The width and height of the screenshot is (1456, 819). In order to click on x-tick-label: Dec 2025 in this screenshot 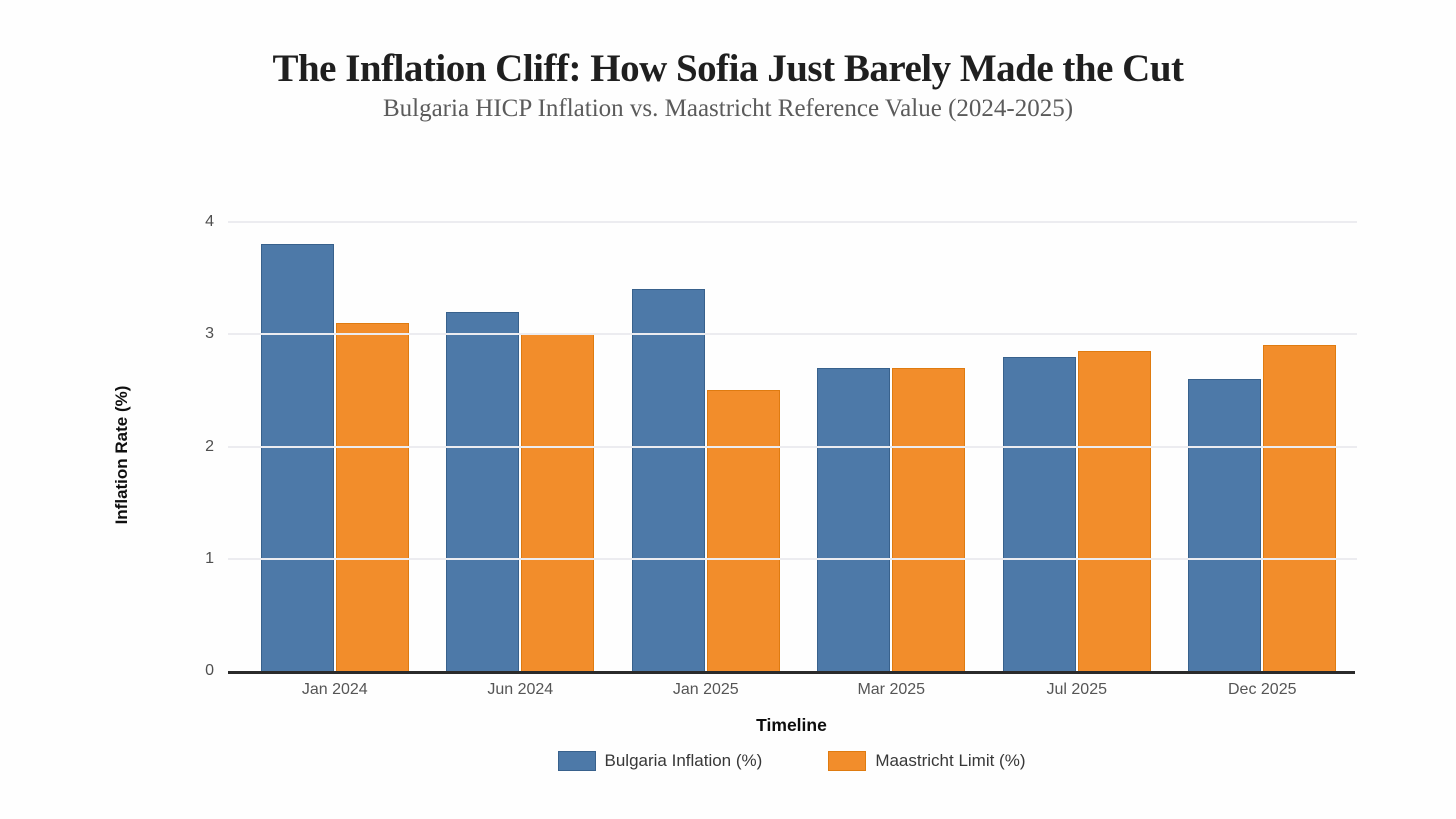, I will do `click(1262, 689)`.